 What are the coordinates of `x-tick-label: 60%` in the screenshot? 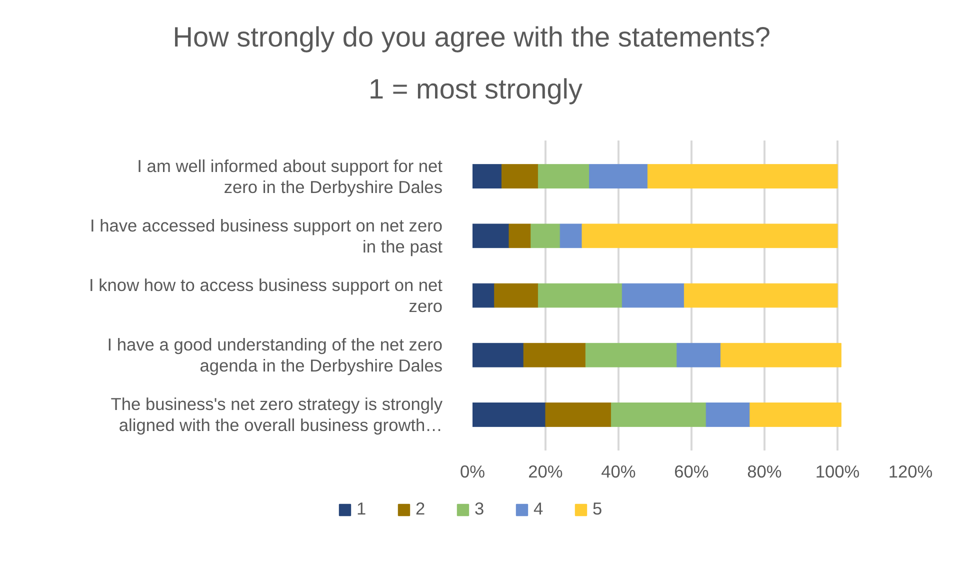 It's located at (691, 472).